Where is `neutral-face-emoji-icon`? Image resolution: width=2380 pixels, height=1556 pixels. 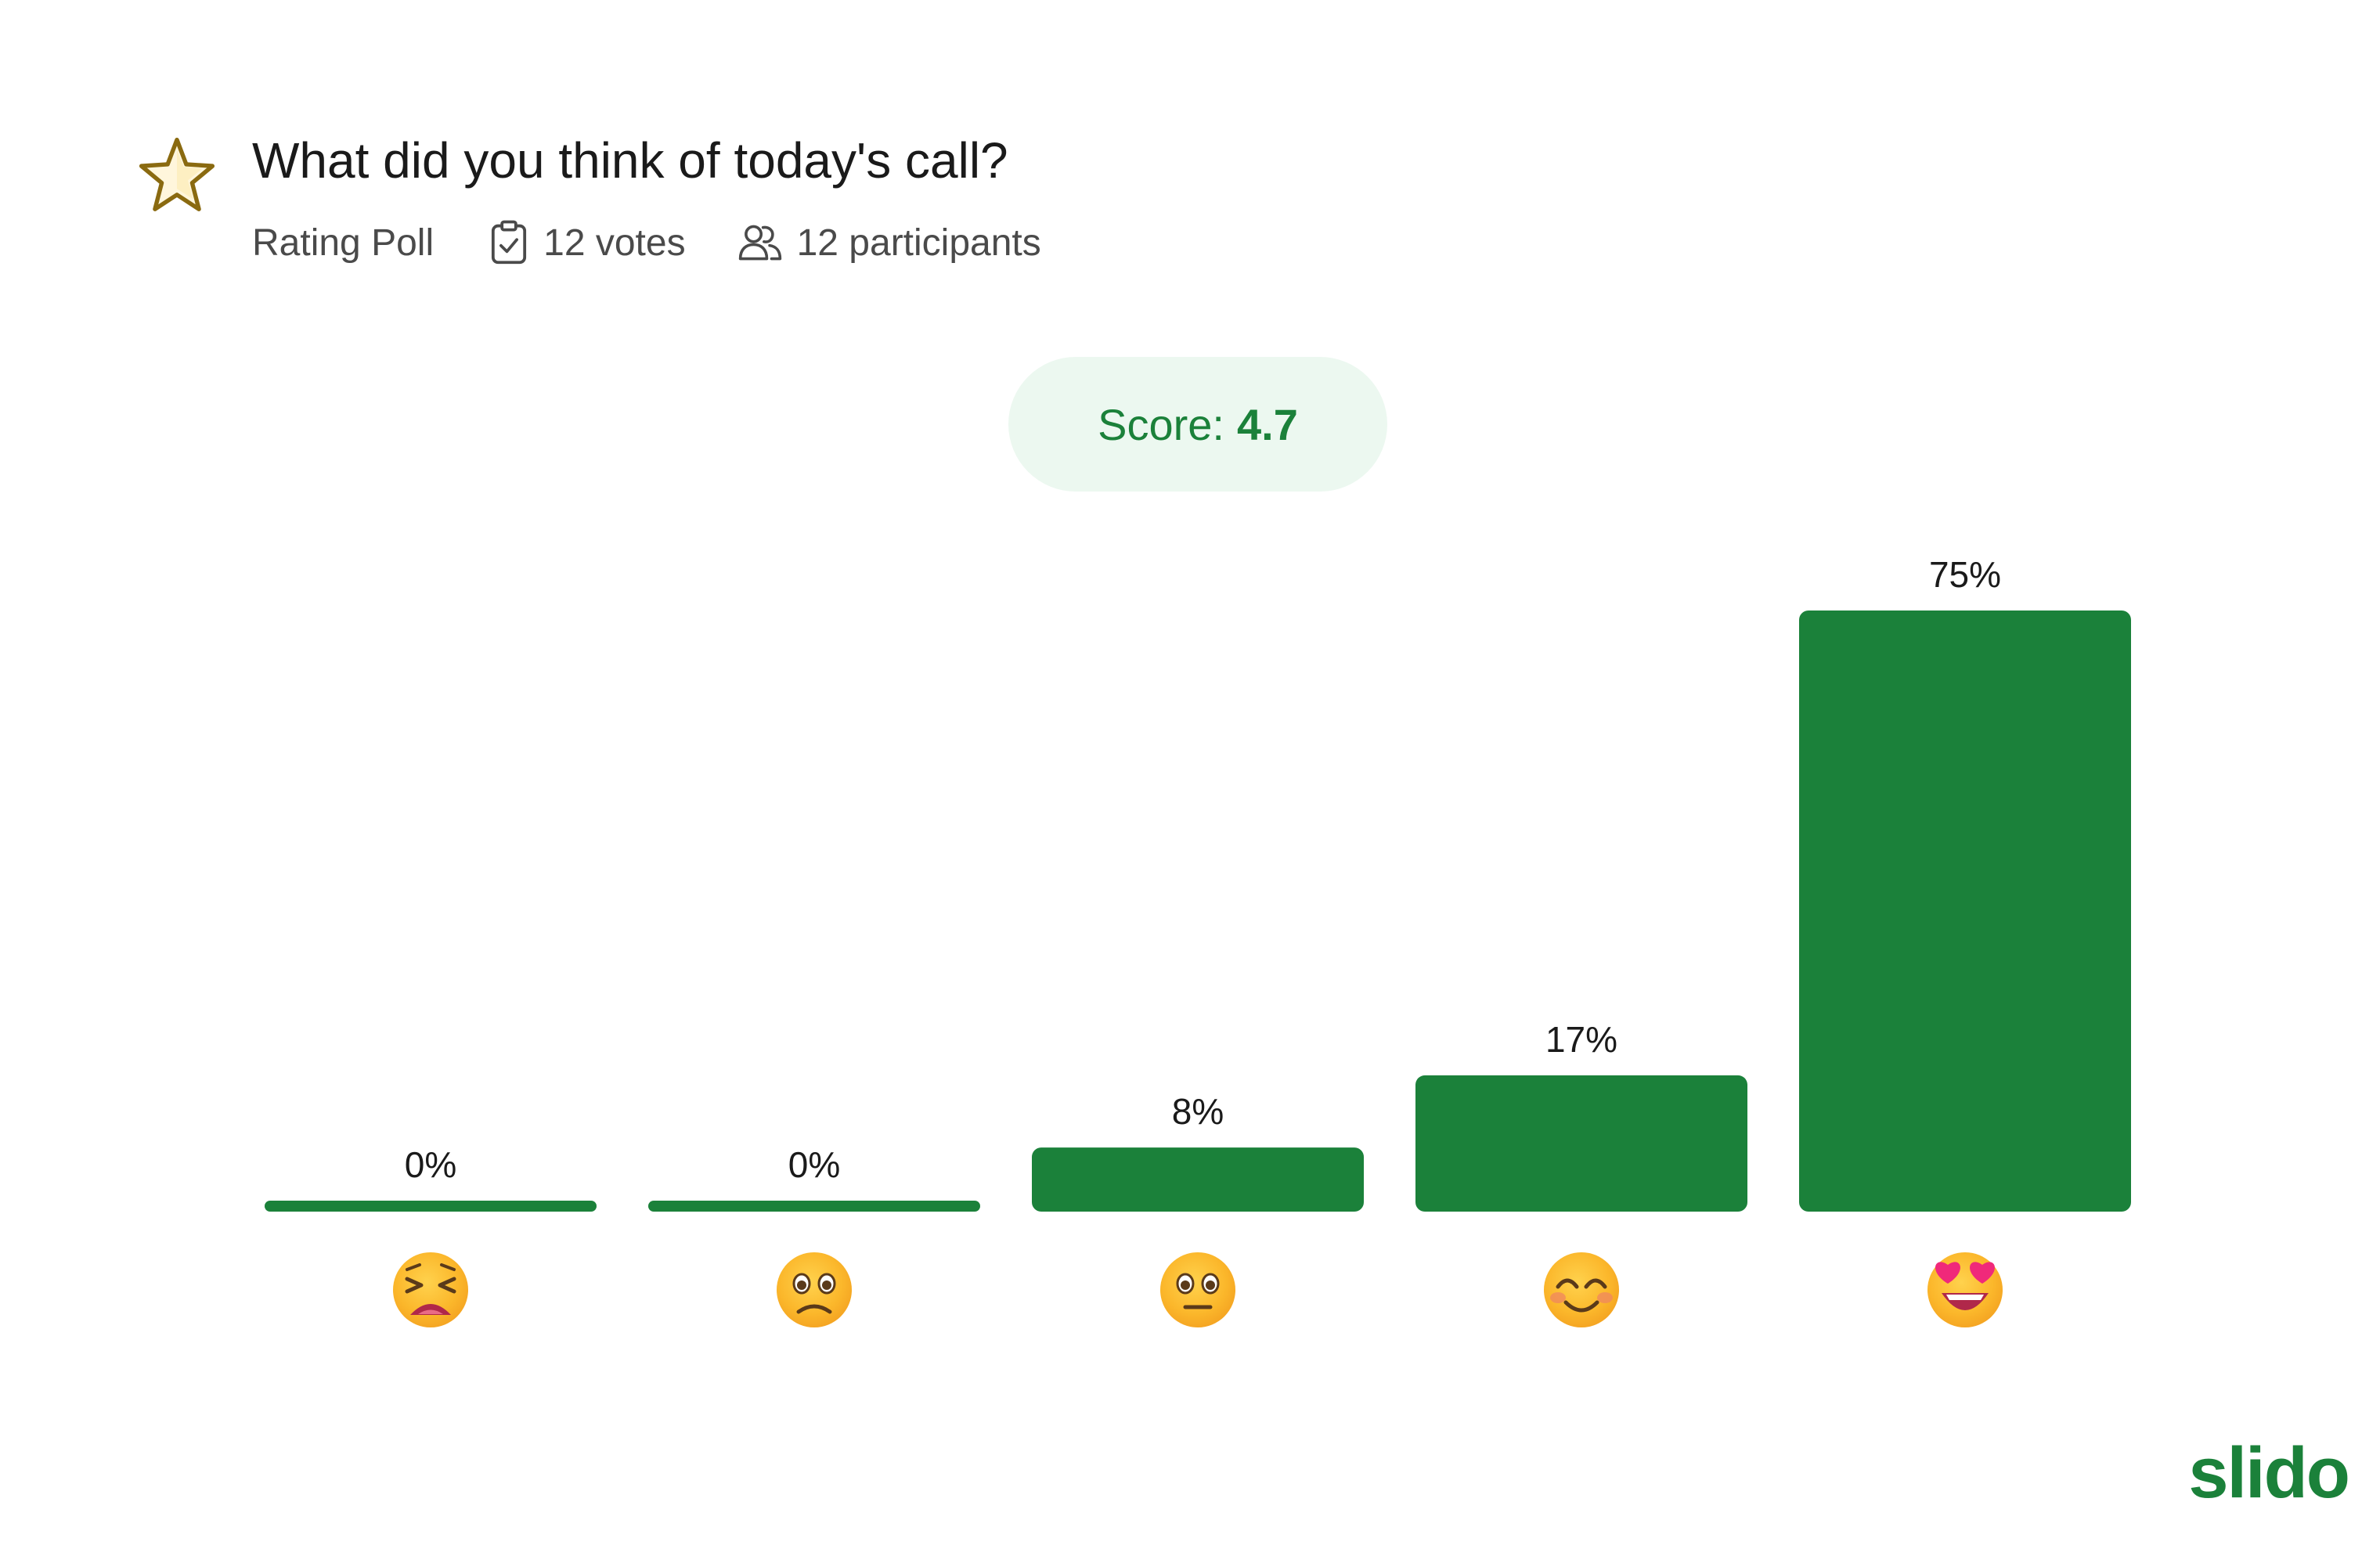 neutral-face-emoji-icon is located at coordinates (1197, 1289).